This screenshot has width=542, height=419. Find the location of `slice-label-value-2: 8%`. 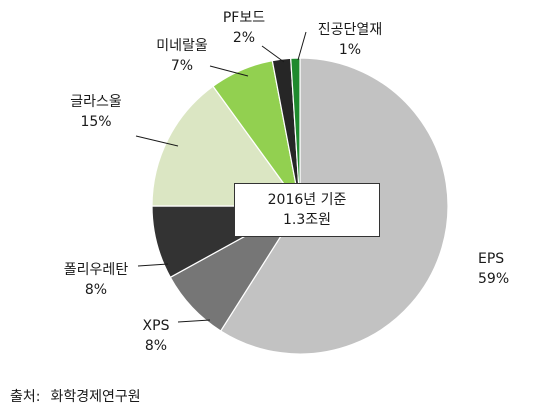

slice-label-value-2: 8% is located at coordinates (96, 290).